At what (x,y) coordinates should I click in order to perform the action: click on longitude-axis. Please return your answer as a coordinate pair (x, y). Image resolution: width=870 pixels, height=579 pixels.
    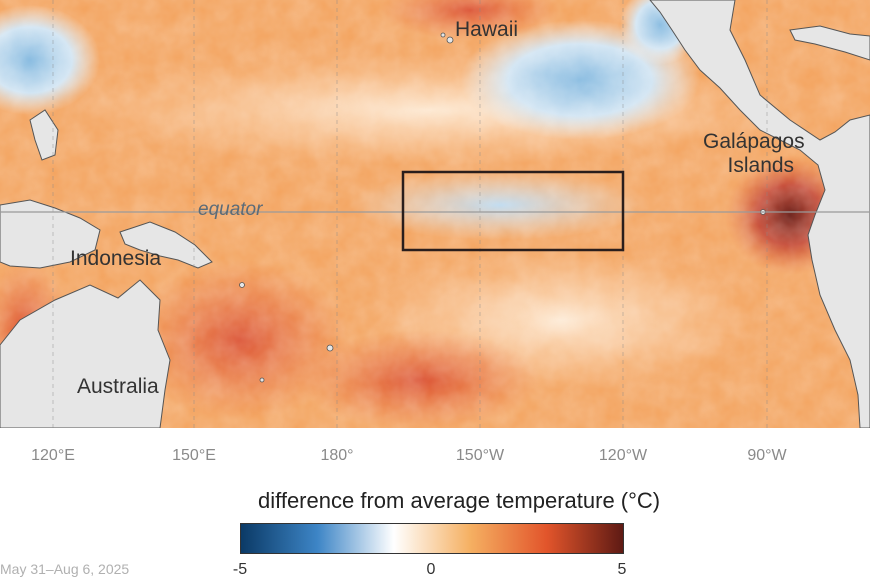
    Looking at the image, I should click on (435, 453).